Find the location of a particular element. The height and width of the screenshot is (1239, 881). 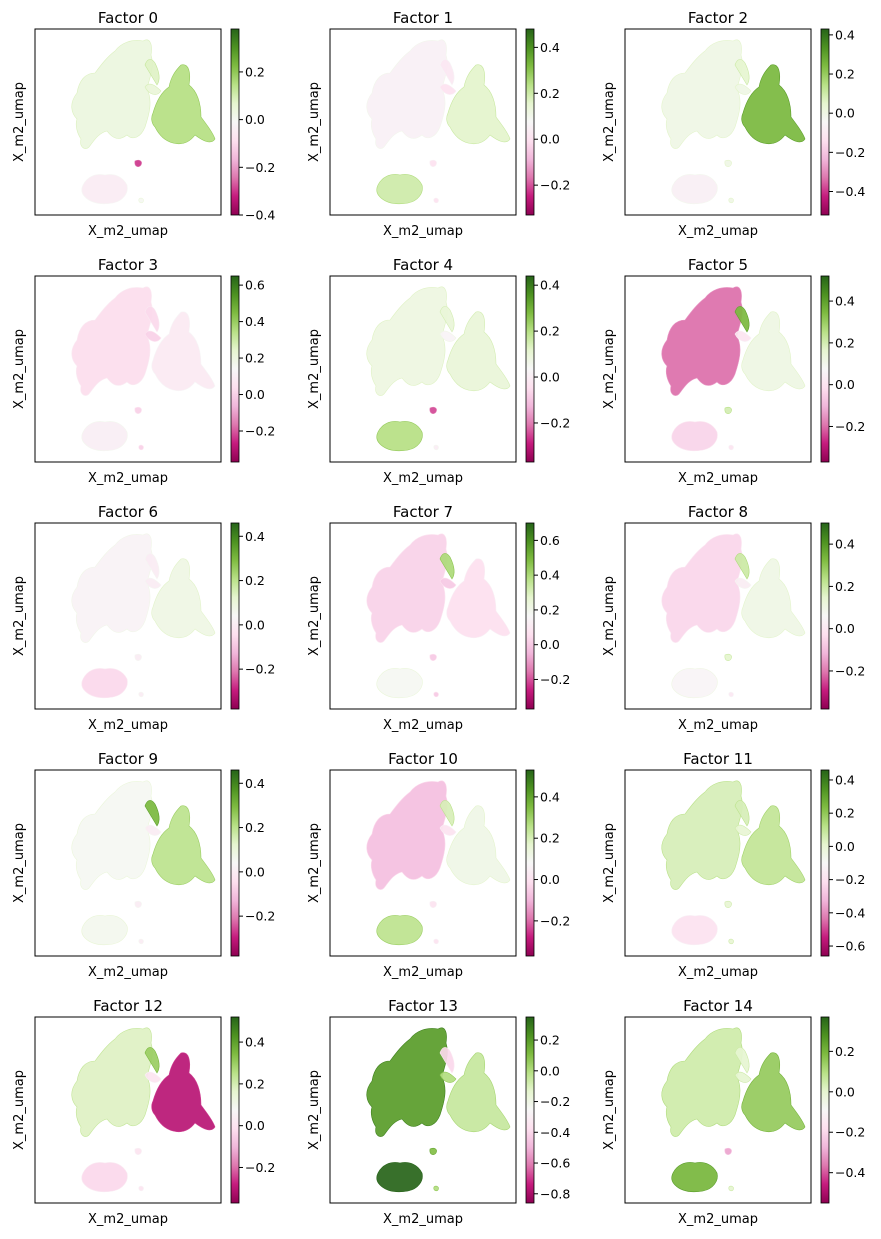

panel-title: Factor 4 is located at coordinates (423, 265).